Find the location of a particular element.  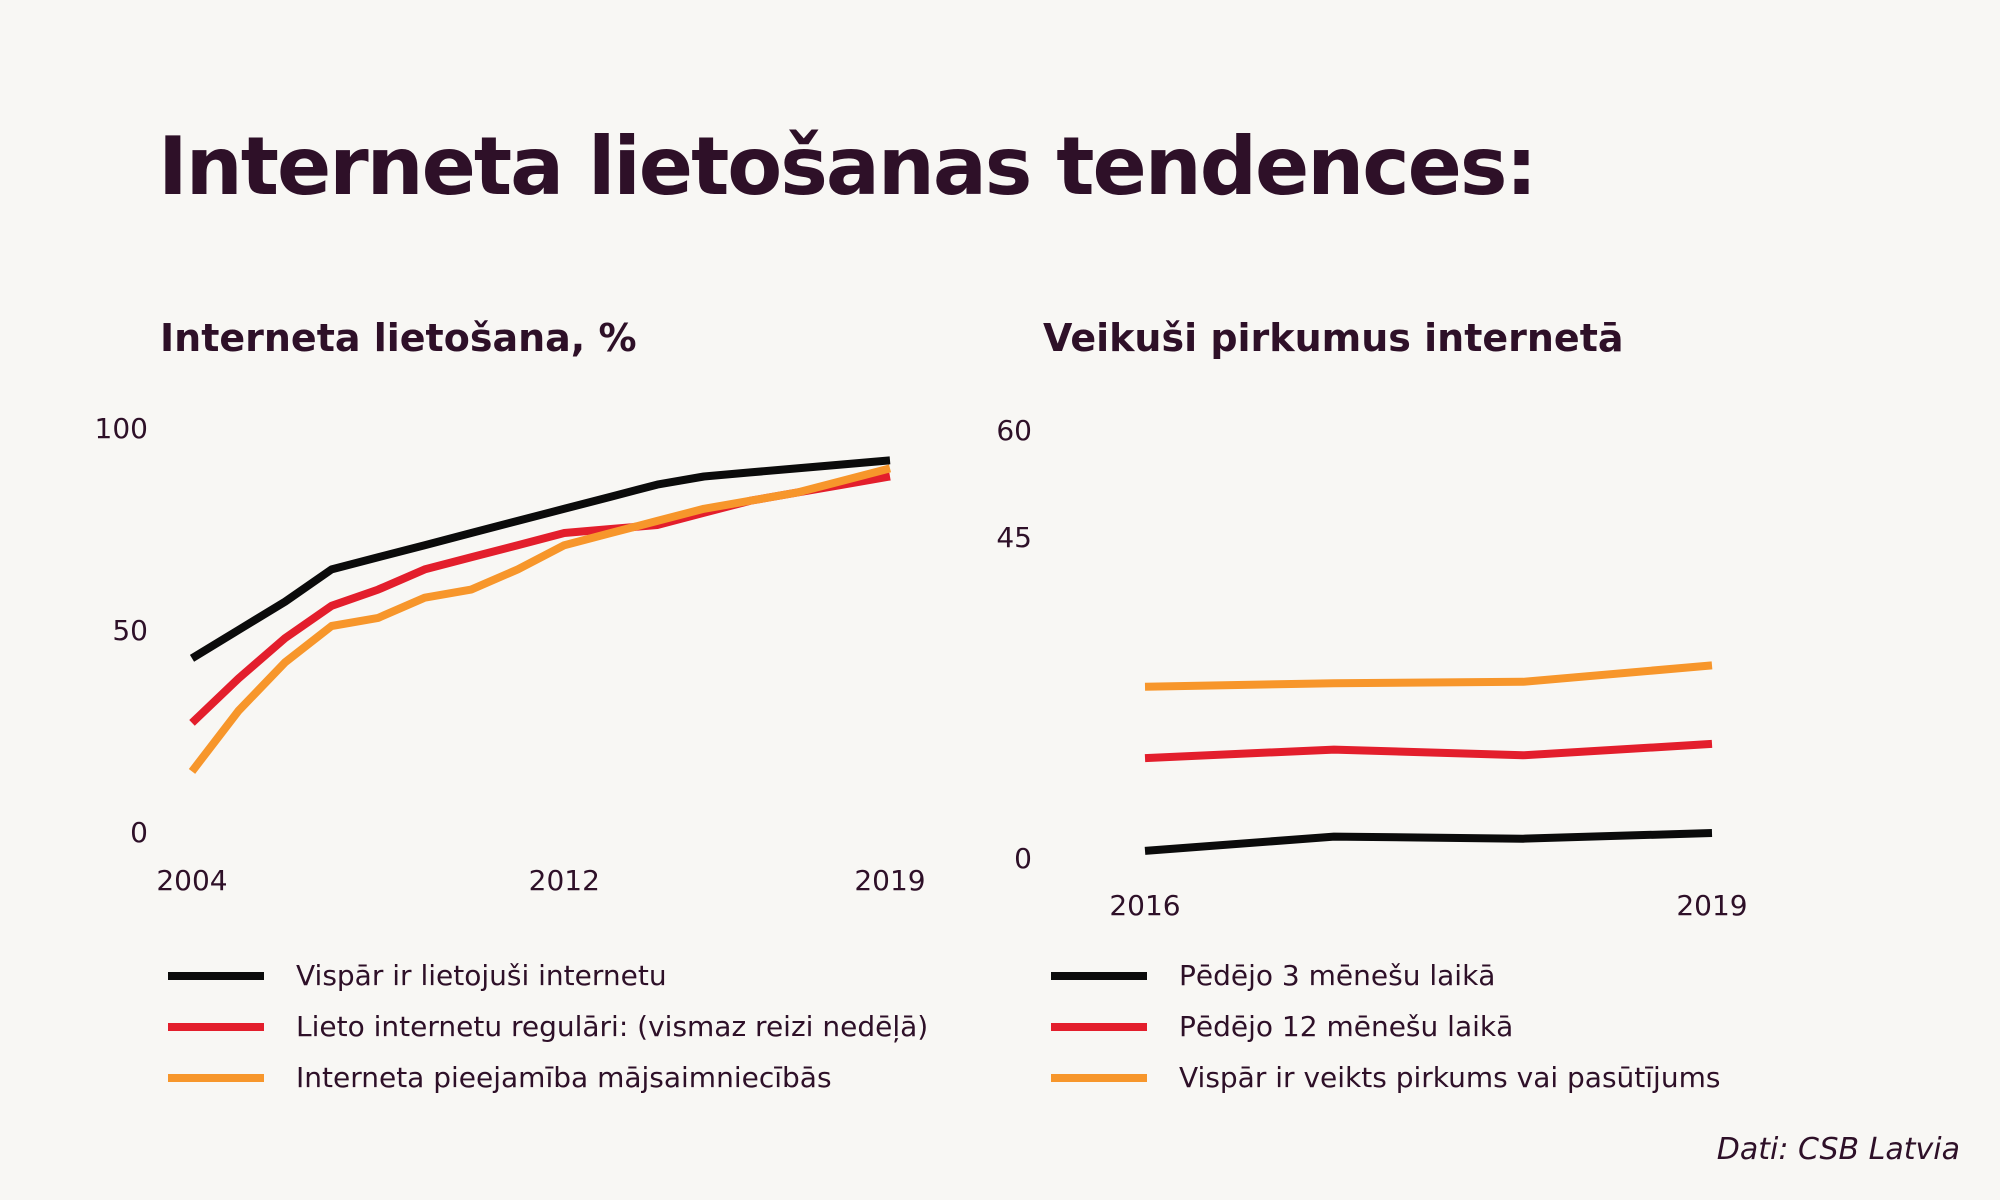

legend-label: Pēdējo 3 mēnešu laikā is located at coordinates (1337, 975).